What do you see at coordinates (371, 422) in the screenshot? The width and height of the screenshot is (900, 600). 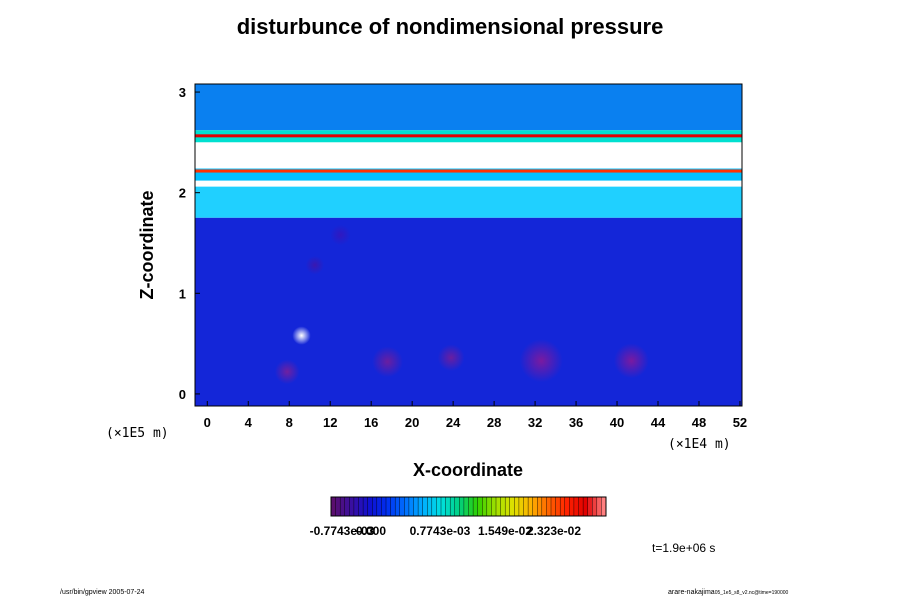 I see `x-tick-label: 16` at bounding box center [371, 422].